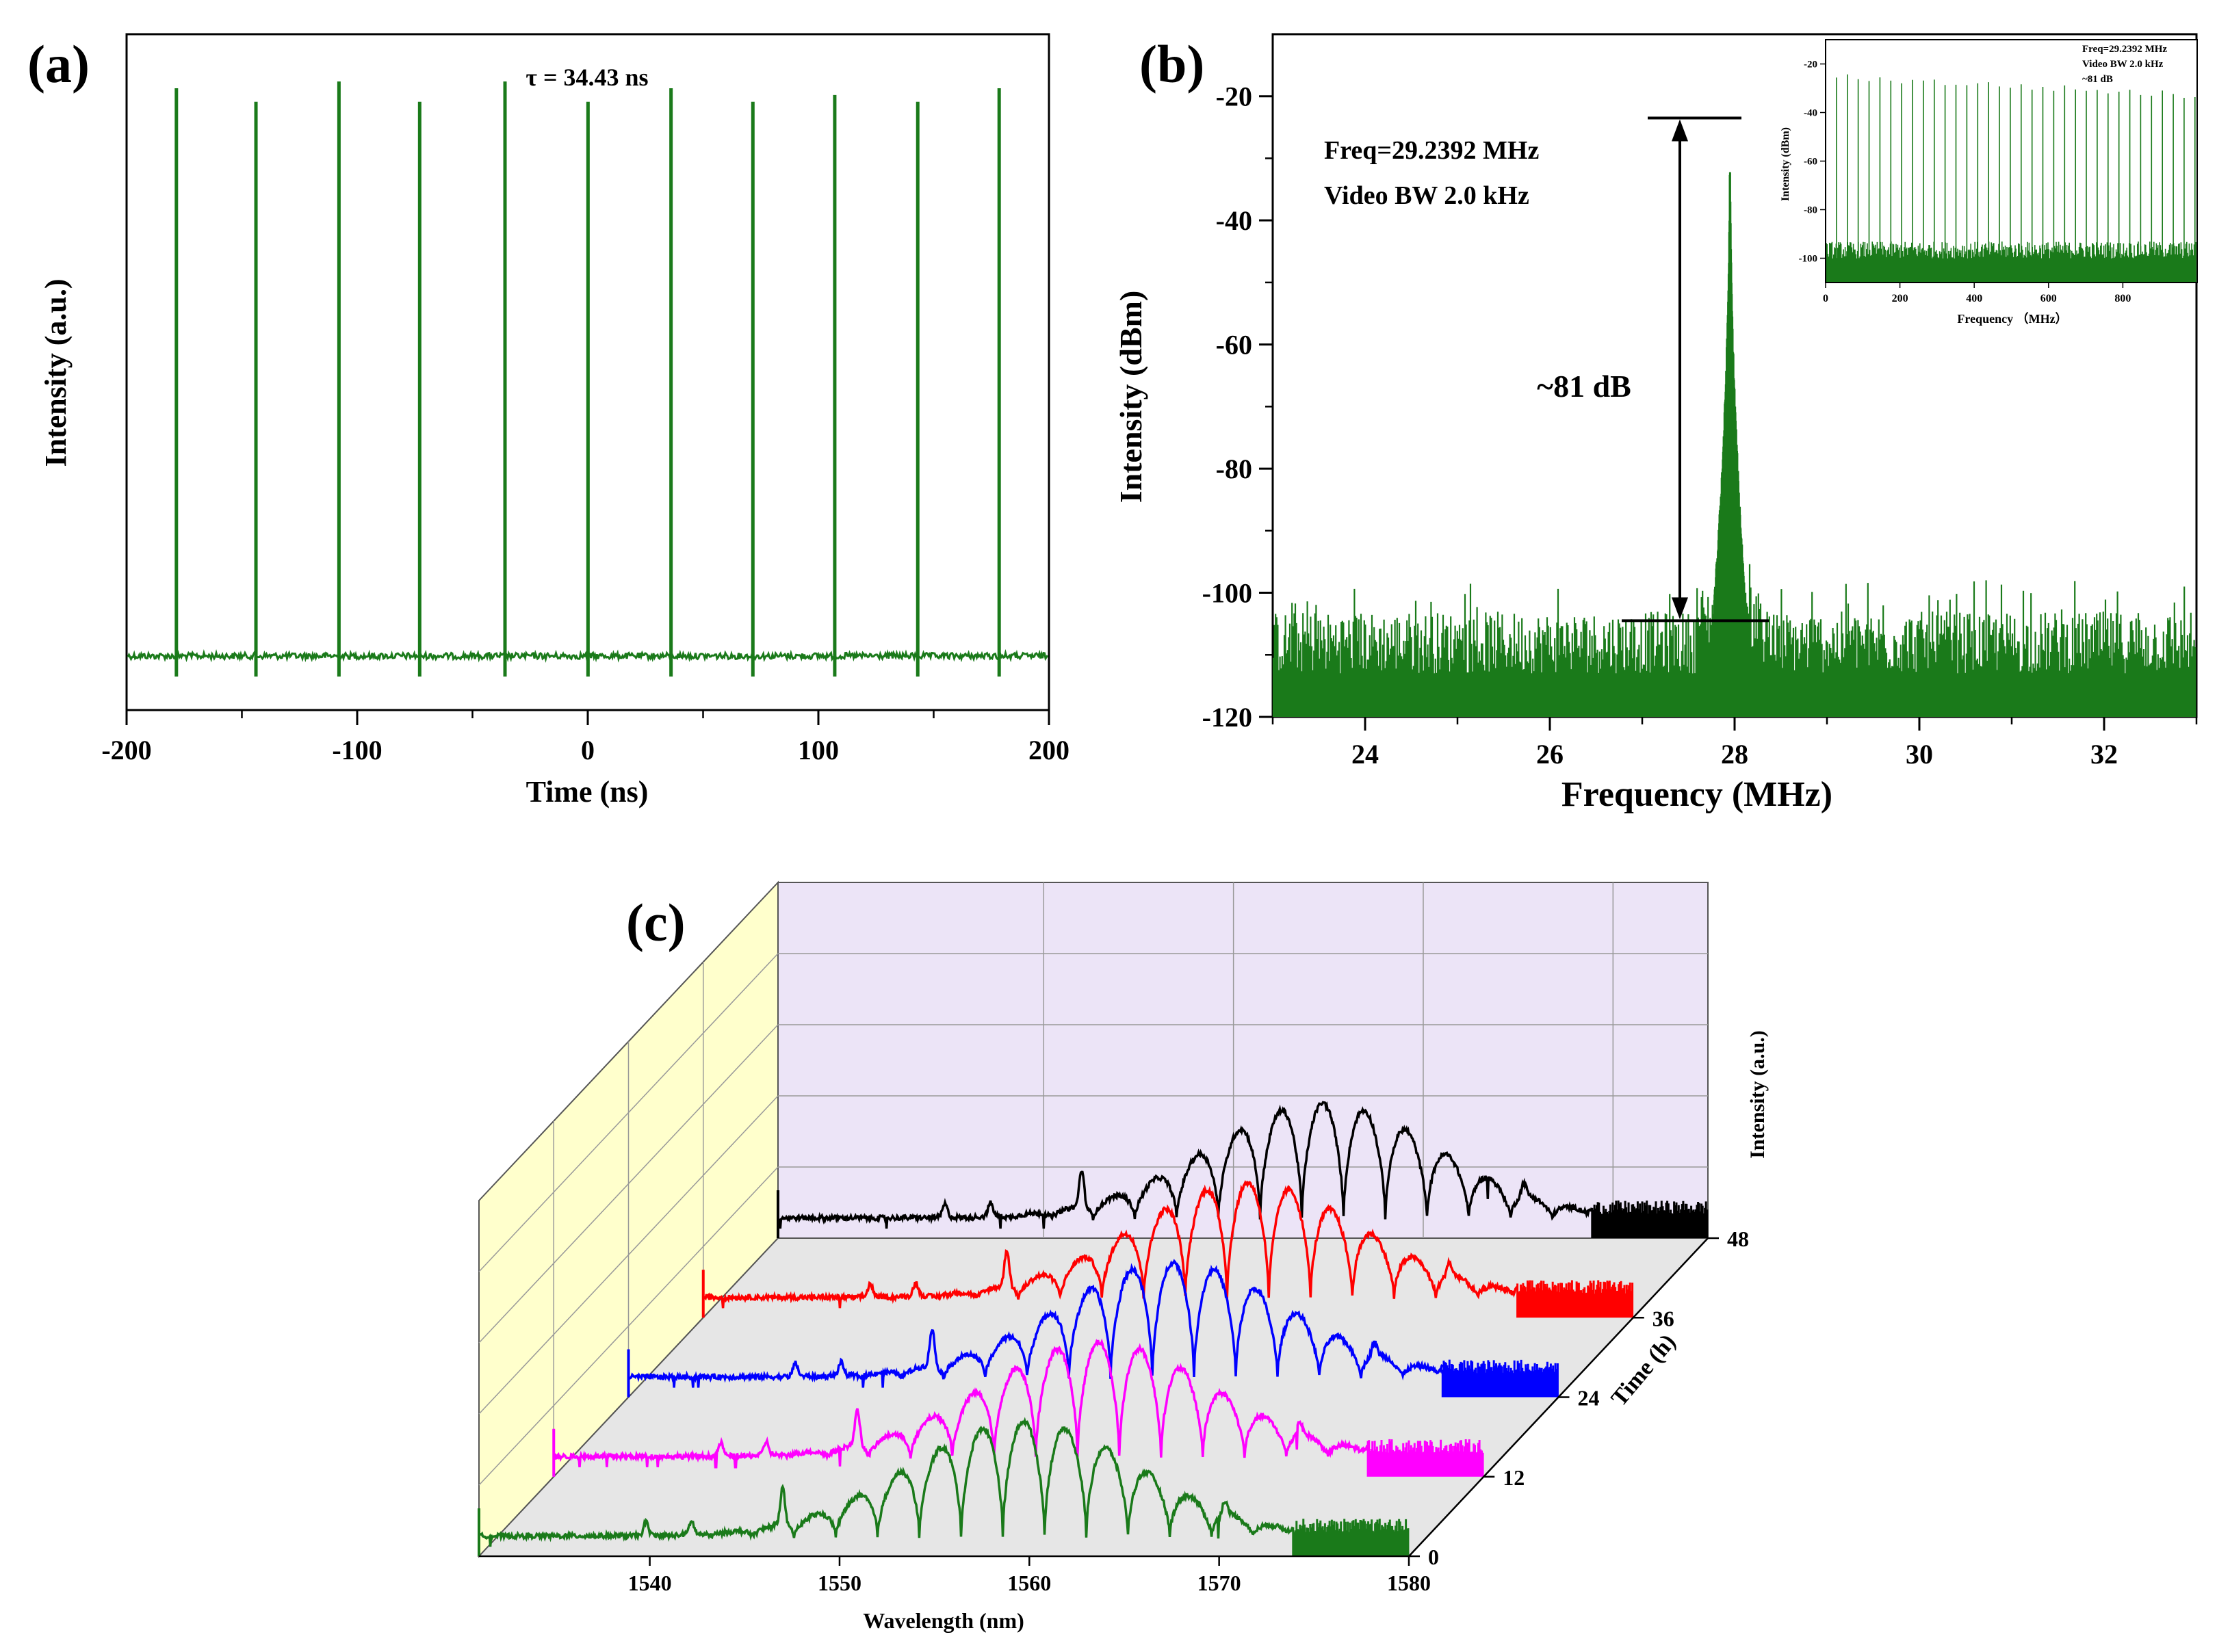 This screenshot has height=1652, width=2230. Describe the element at coordinates (1808, 259) in the screenshot. I see `inset-y-tick-label: -100` at that location.